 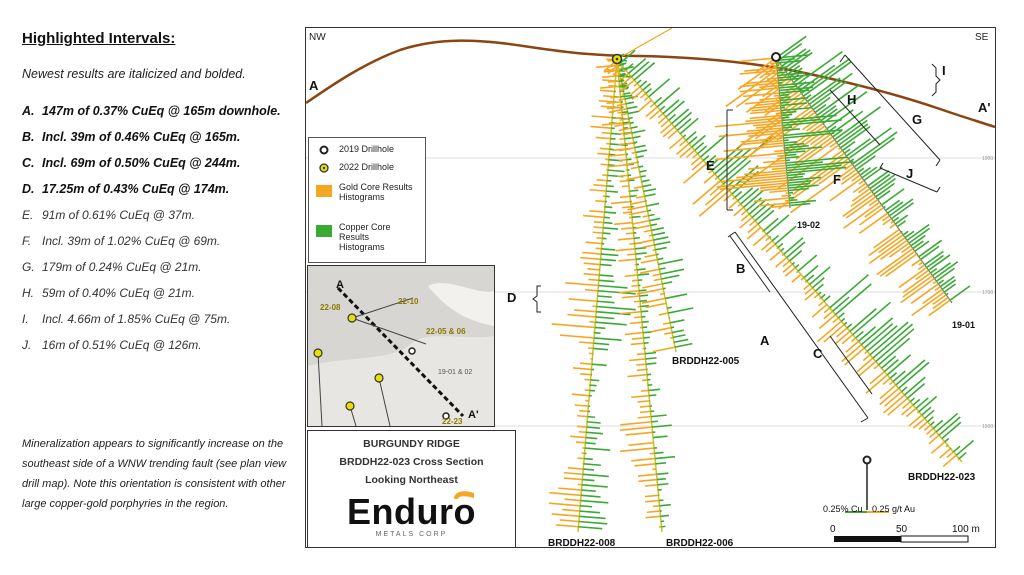 I want to click on interval-text: 59m of 0.40% CuEq @ 21m., so click(x=118, y=293).